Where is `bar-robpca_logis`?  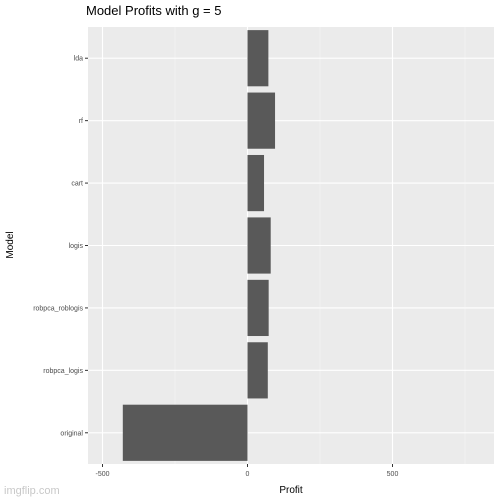
bar-robpca_logis is located at coordinates (257, 370).